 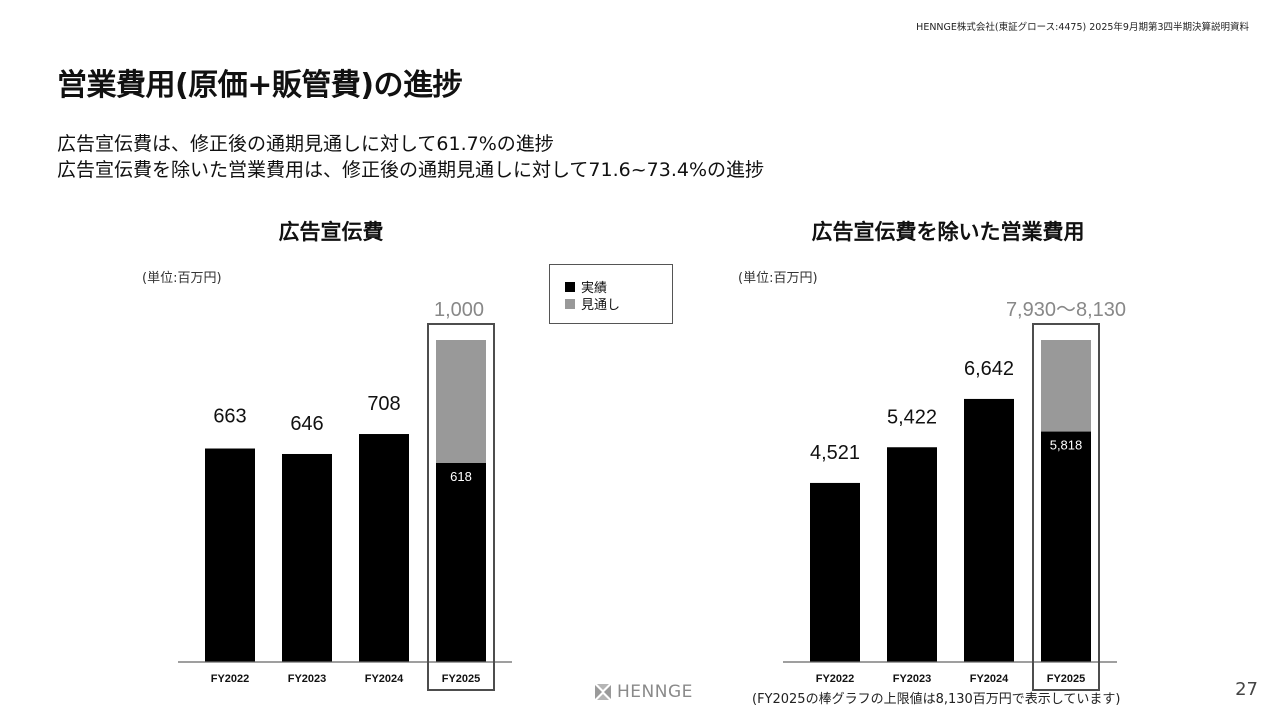 I want to click on logo-text: HENNGE, so click(x=655, y=692).